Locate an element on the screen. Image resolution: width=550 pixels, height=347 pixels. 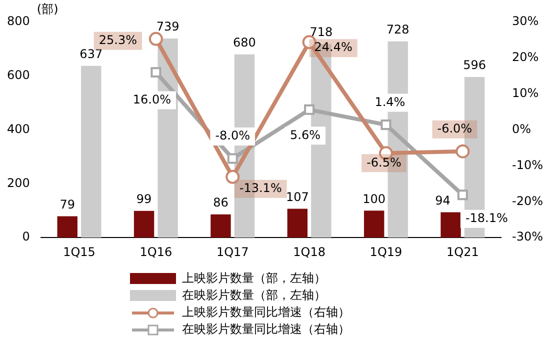
data-label: 100 is located at coordinates (374, 199).